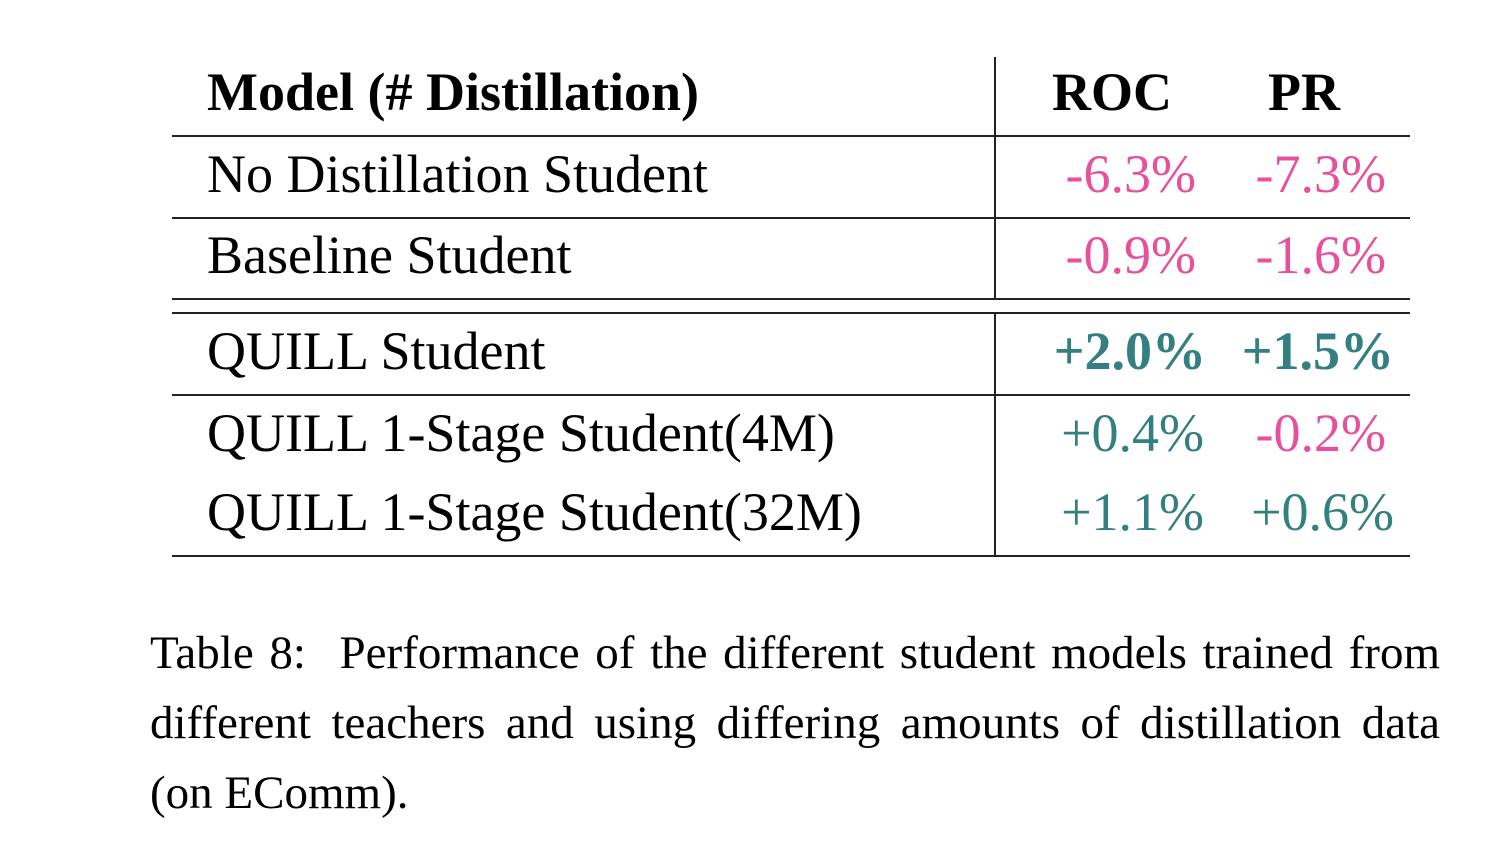  I want to click on row-pr: +1.5%, so click(1317, 351).